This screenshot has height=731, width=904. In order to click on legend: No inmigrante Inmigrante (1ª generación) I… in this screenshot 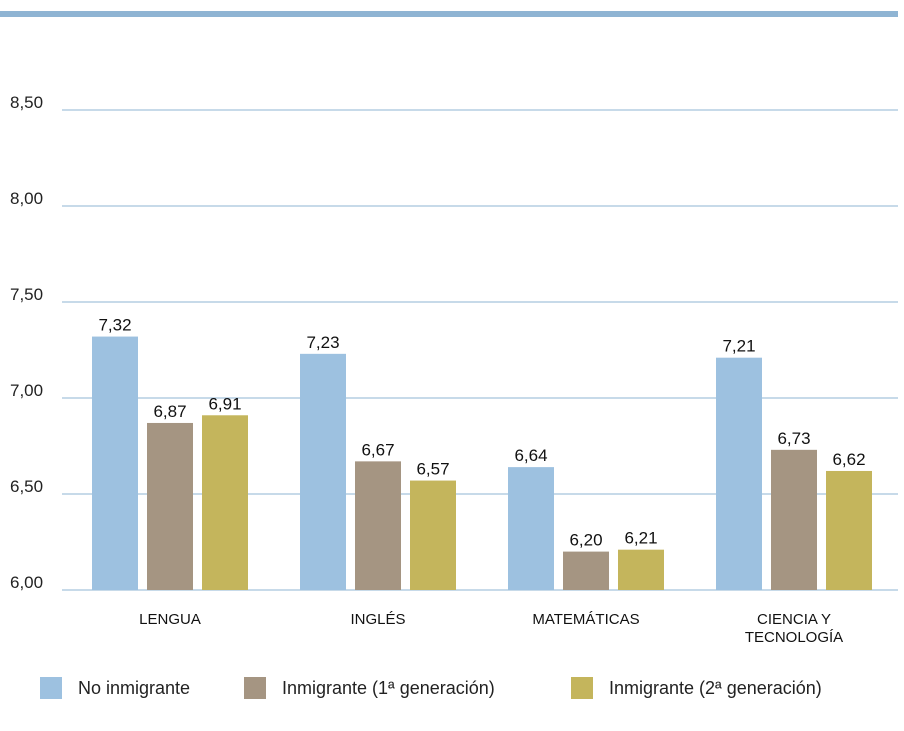, I will do `click(465, 690)`.